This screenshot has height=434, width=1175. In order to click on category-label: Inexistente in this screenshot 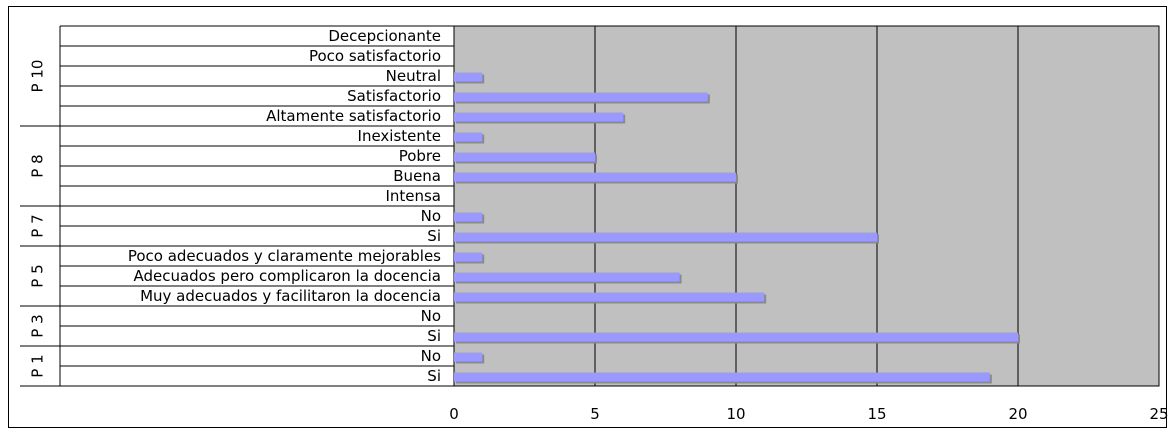, I will do `click(399, 136)`.